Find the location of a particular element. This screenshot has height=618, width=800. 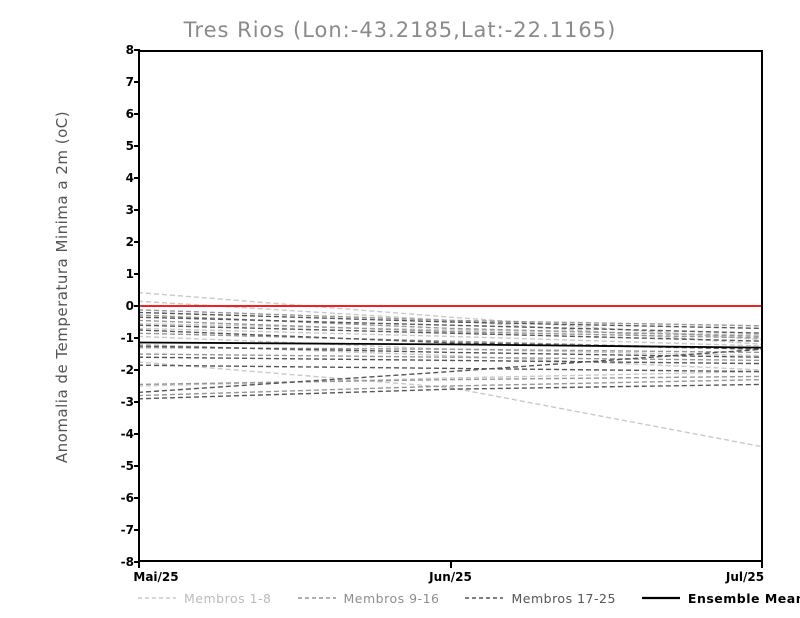

x-axis-ticks: Mai/25 Jun/25 Jul/25 is located at coordinates (449, 574).